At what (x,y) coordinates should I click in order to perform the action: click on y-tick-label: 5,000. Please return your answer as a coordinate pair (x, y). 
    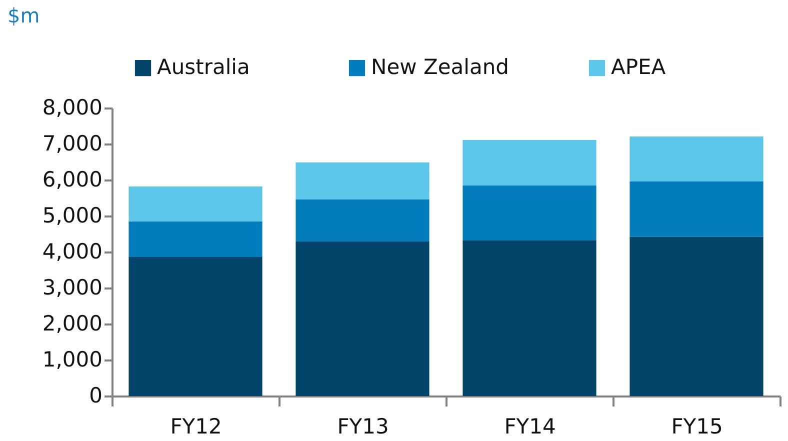
    Looking at the image, I should click on (72, 216).